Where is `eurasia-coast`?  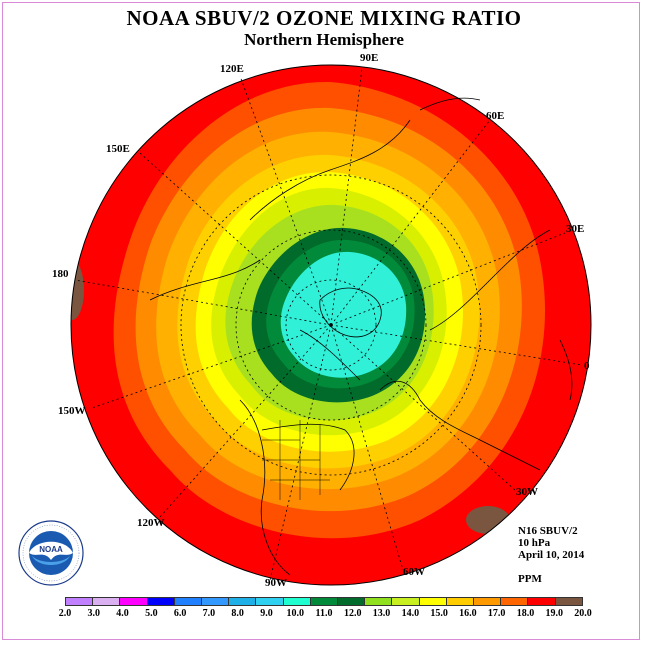 eurasia-coast is located at coordinates (501, 315).